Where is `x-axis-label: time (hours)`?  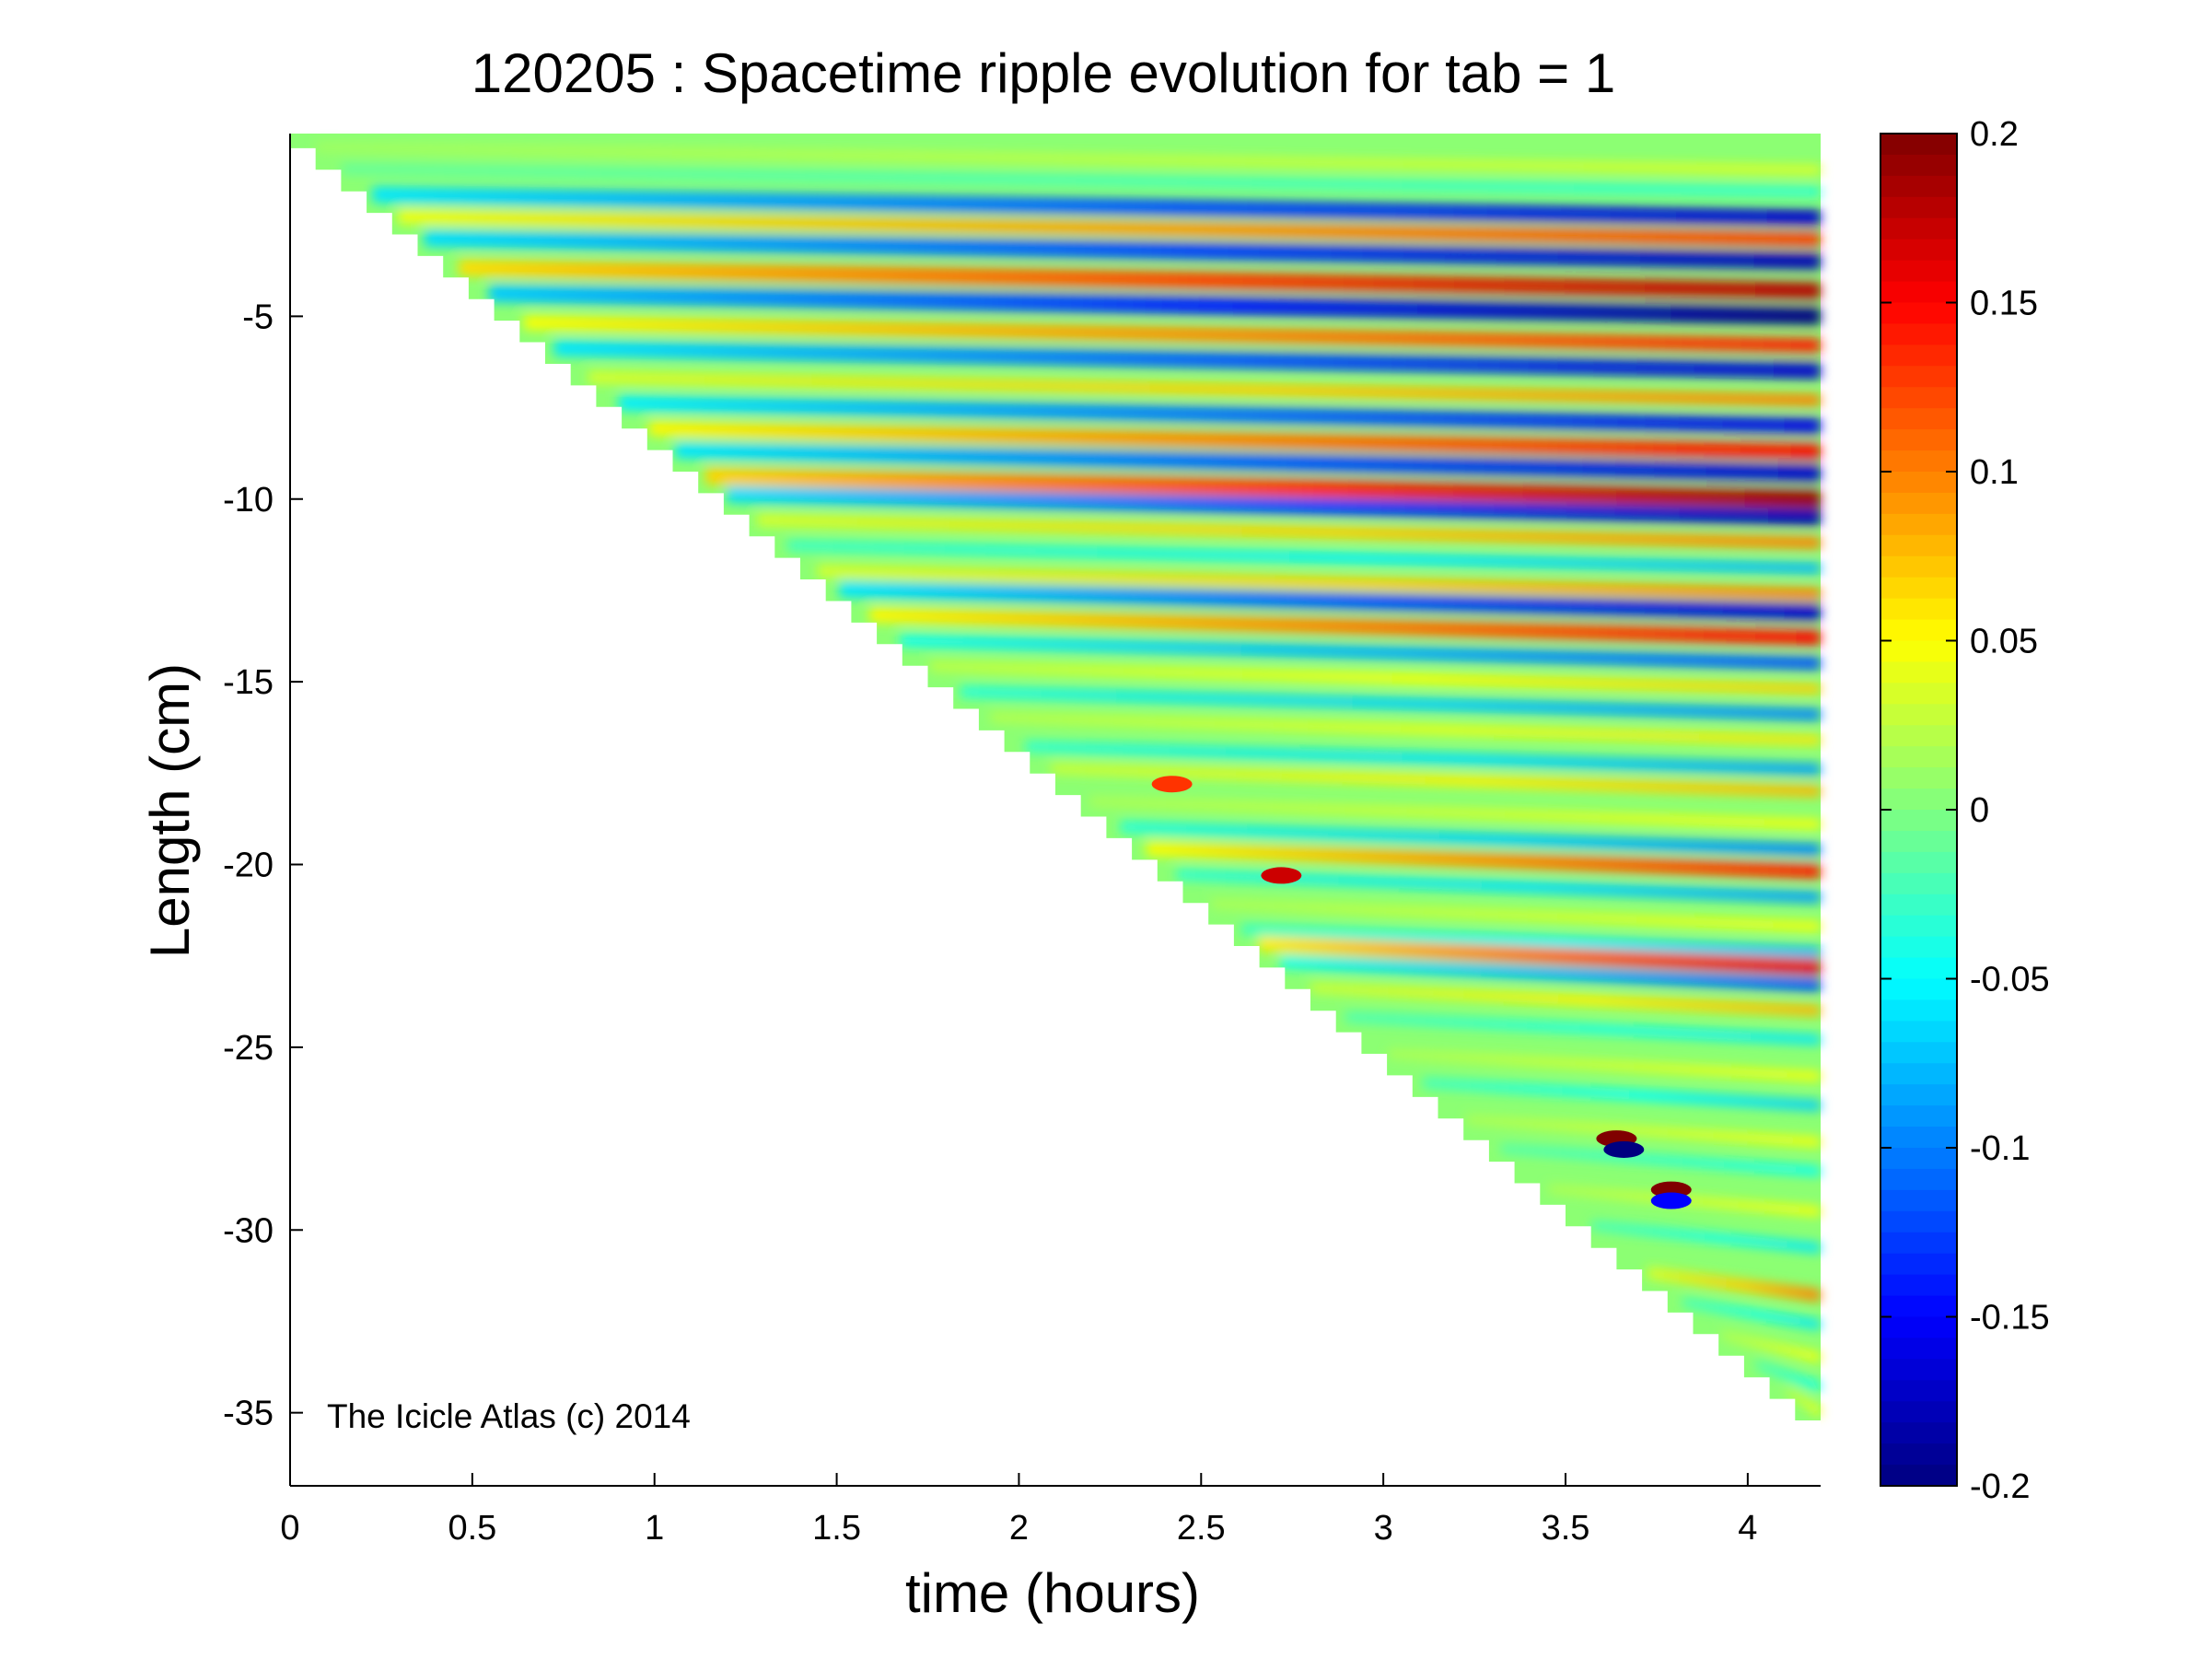 x-axis-label: time (hours) is located at coordinates (1053, 1593).